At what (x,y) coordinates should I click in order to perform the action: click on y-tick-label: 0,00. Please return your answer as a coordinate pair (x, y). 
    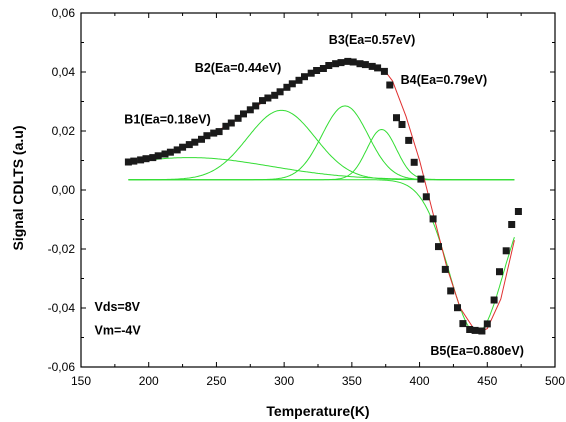
    Looking at the image, I should click on (64, 190).